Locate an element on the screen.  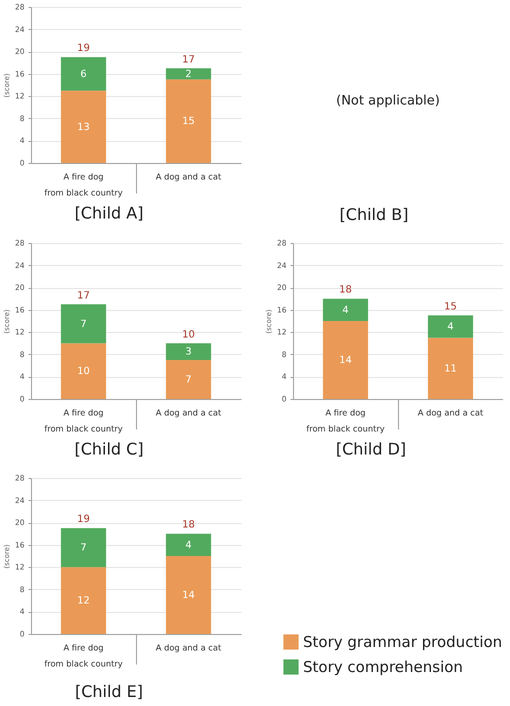
text: [Child D] is located at coordinates (371, 448).